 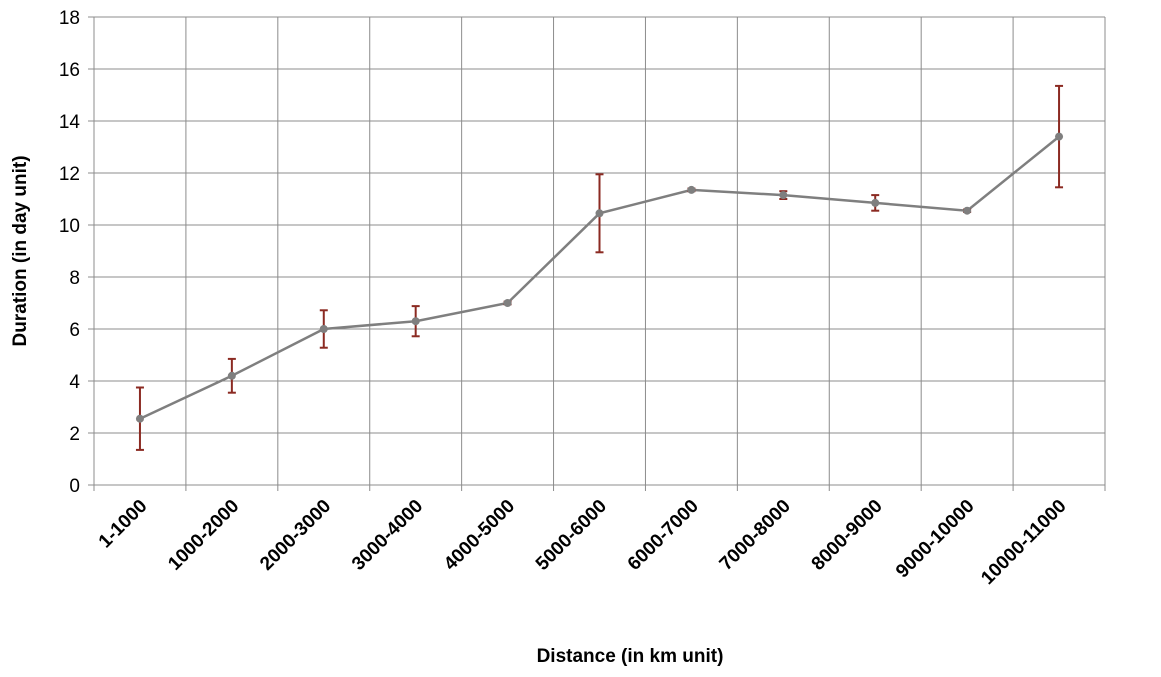 I want to click on y-tick-label: 10, so click(x=69, y=226).